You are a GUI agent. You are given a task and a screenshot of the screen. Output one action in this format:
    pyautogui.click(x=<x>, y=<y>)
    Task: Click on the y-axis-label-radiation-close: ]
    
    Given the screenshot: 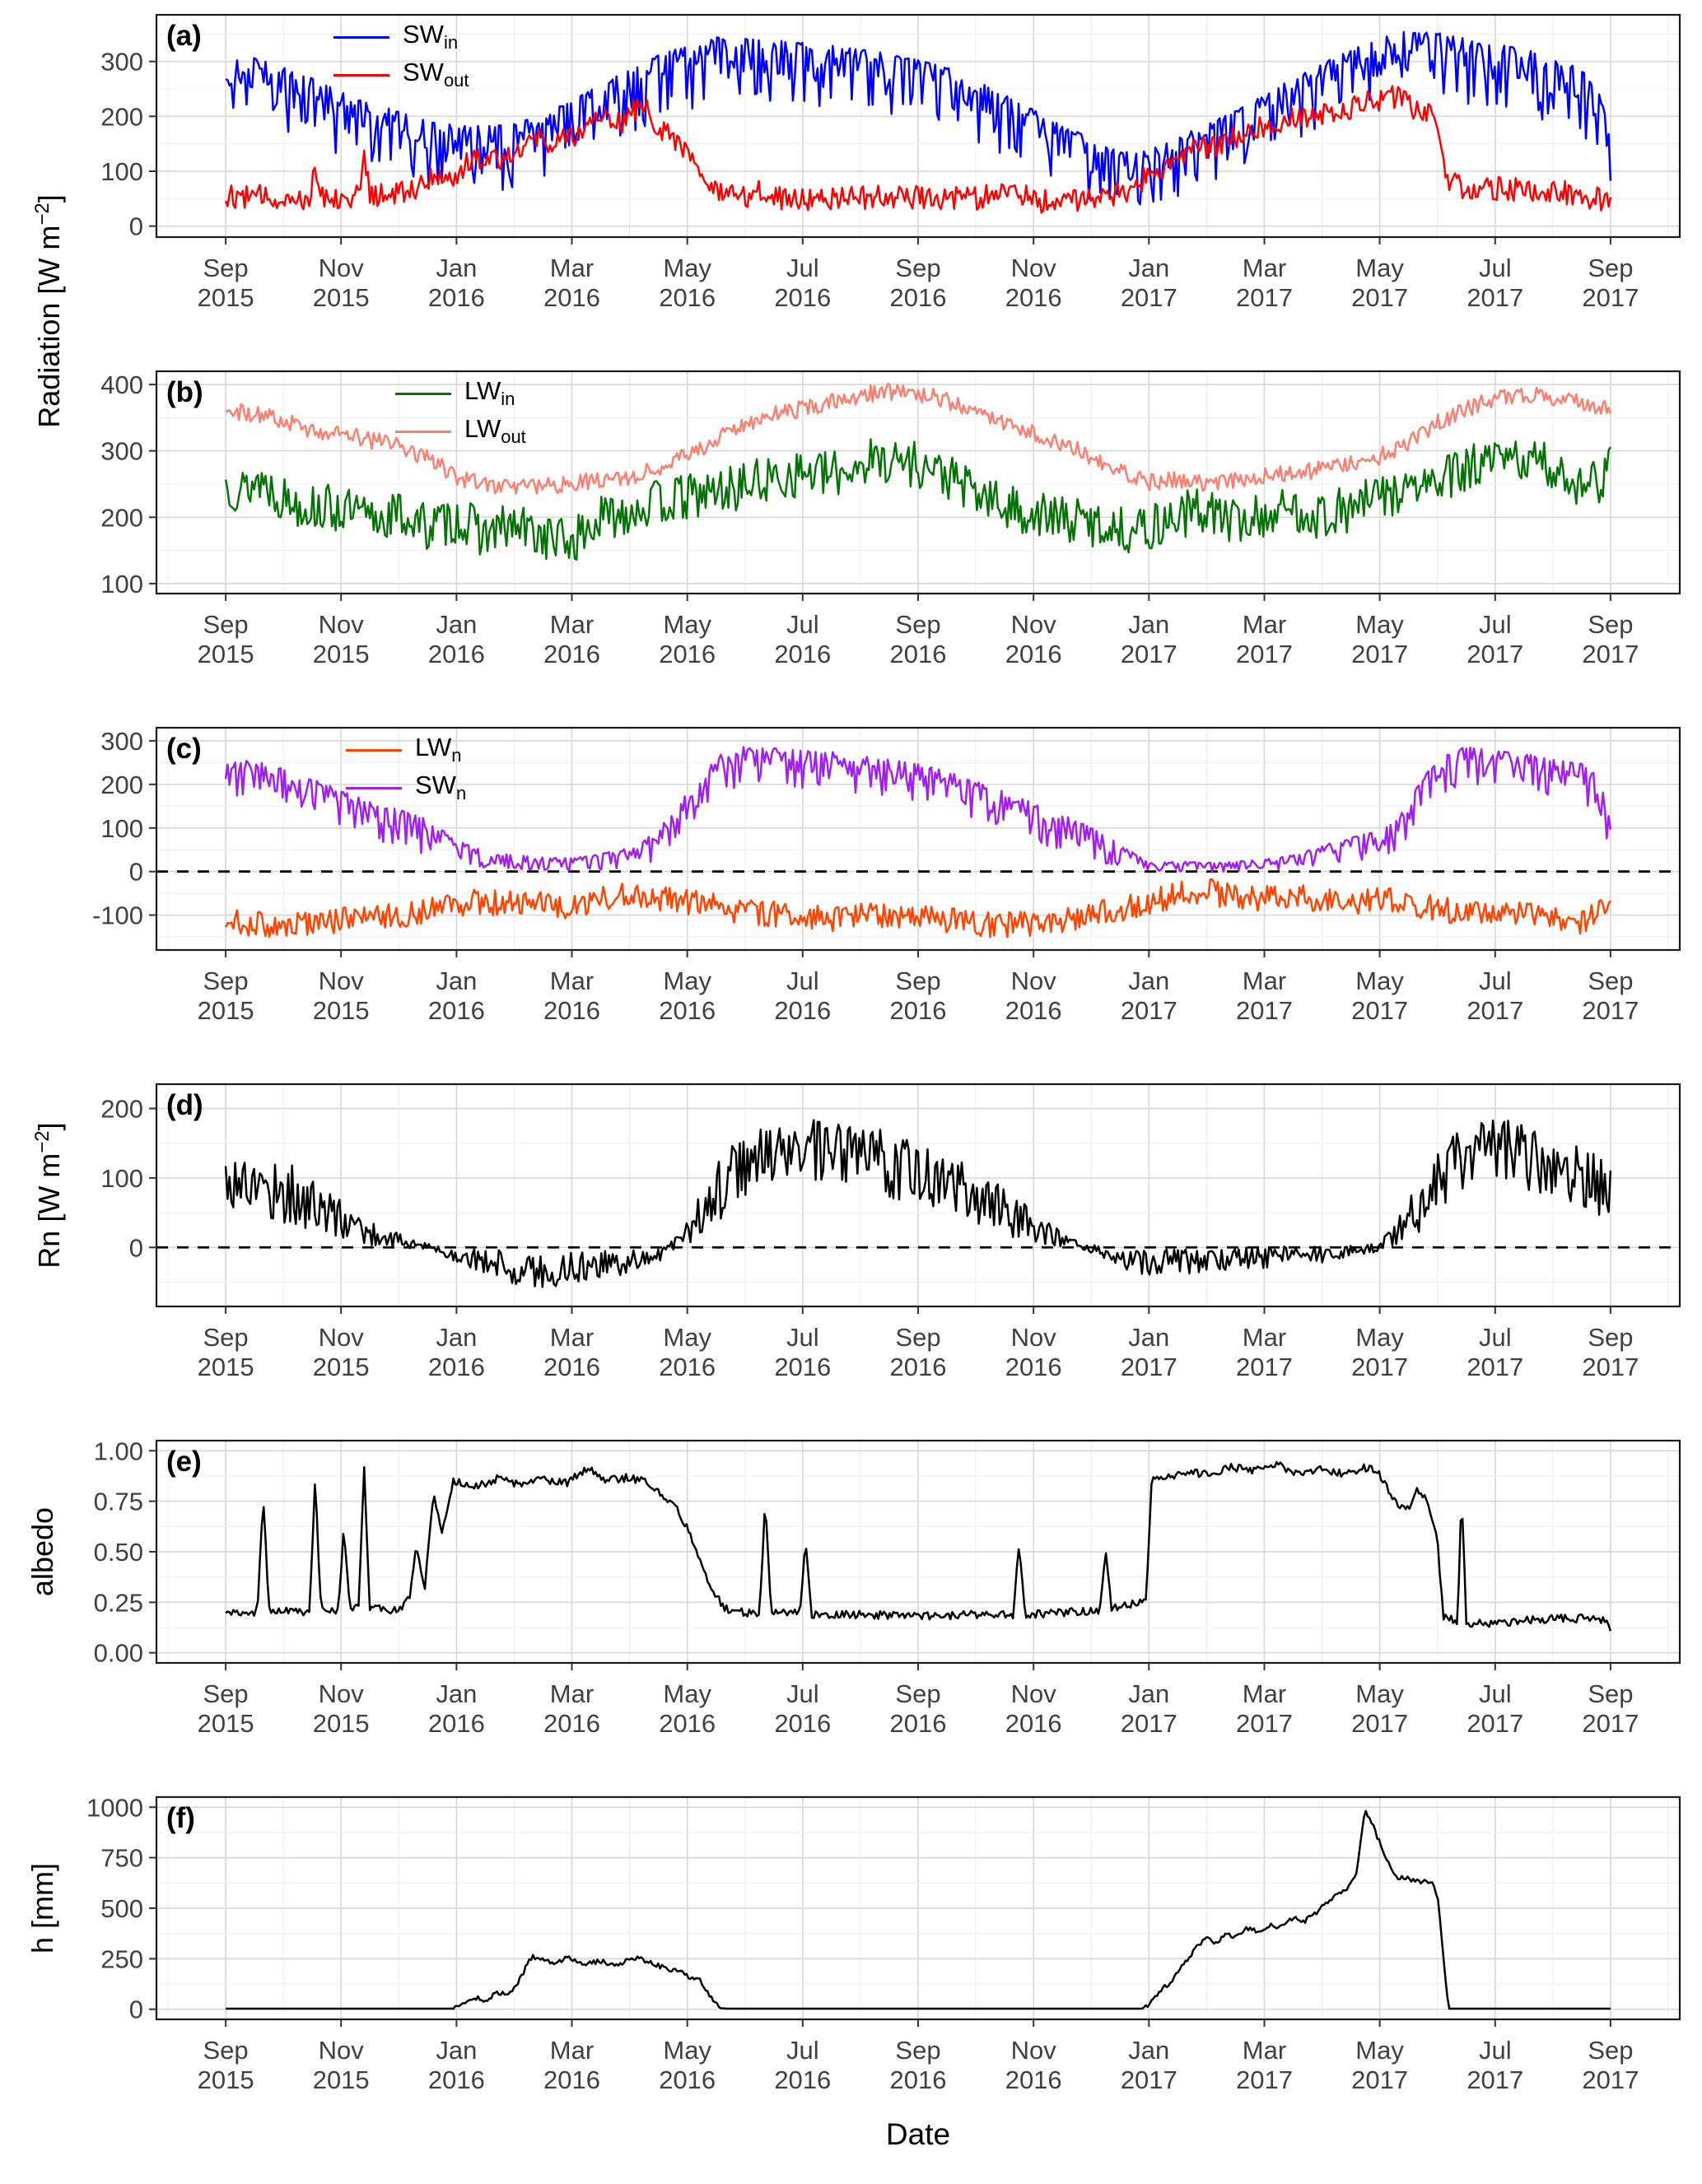 What is the action you would take?
    pyautogui.click(x=49, y=198)
    